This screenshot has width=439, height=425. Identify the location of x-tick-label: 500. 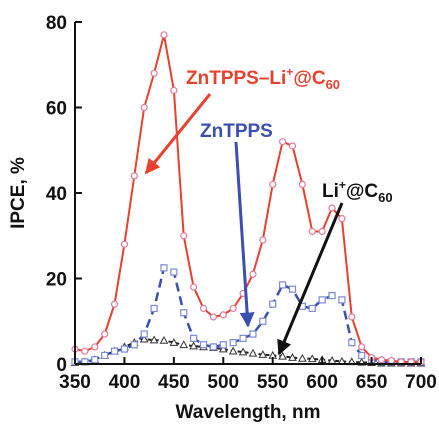
(223, 382).